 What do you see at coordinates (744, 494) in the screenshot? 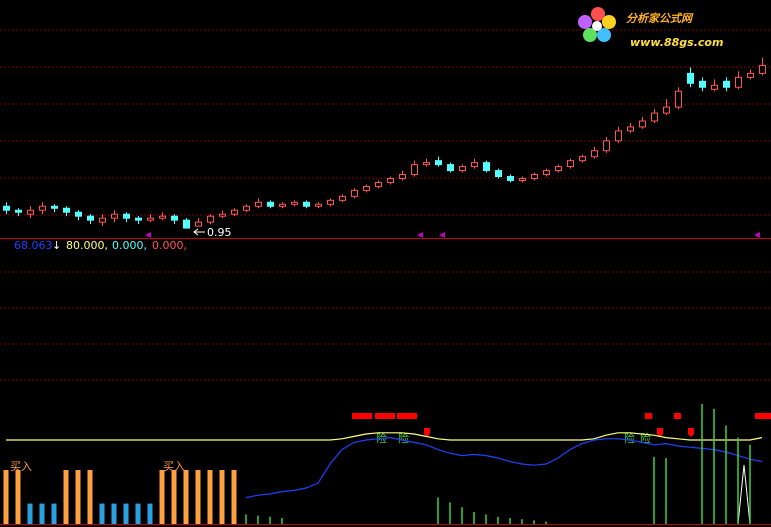
I see `spike` at bounding box center [744, 494].